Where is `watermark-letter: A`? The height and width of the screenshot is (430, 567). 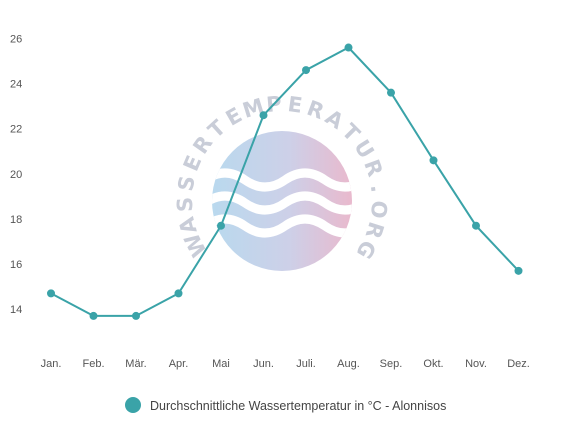 watermark-letter: A is located at coordinates (187, 225).